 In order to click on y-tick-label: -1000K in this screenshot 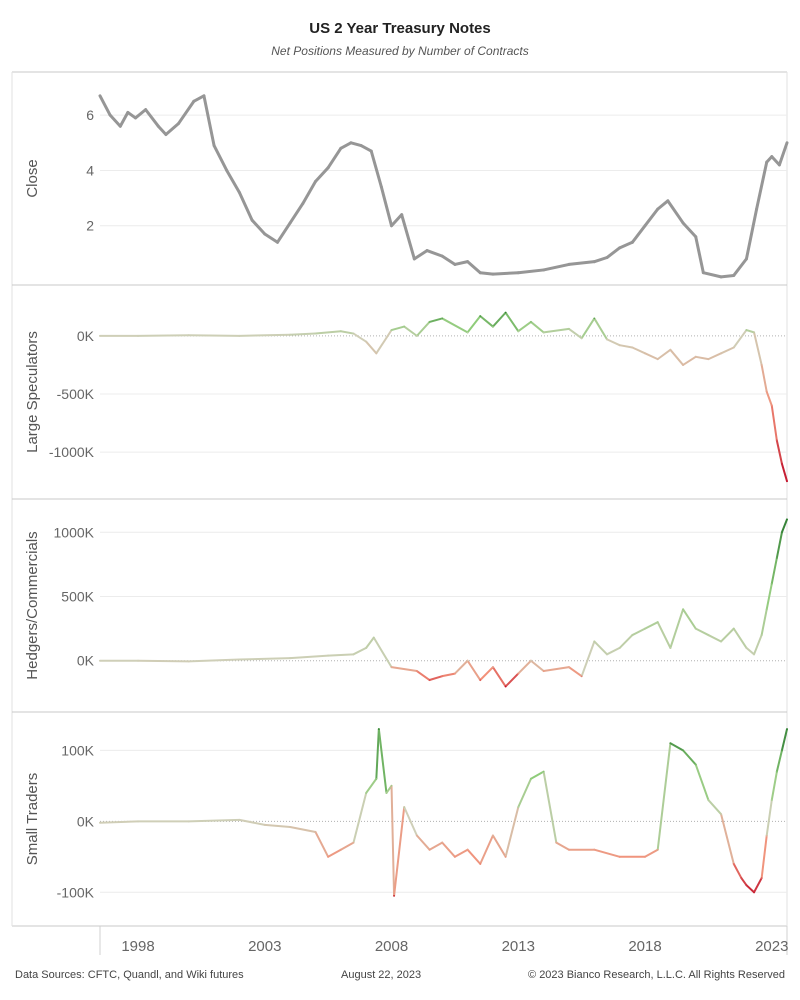, I will do `click(72, 452)`.